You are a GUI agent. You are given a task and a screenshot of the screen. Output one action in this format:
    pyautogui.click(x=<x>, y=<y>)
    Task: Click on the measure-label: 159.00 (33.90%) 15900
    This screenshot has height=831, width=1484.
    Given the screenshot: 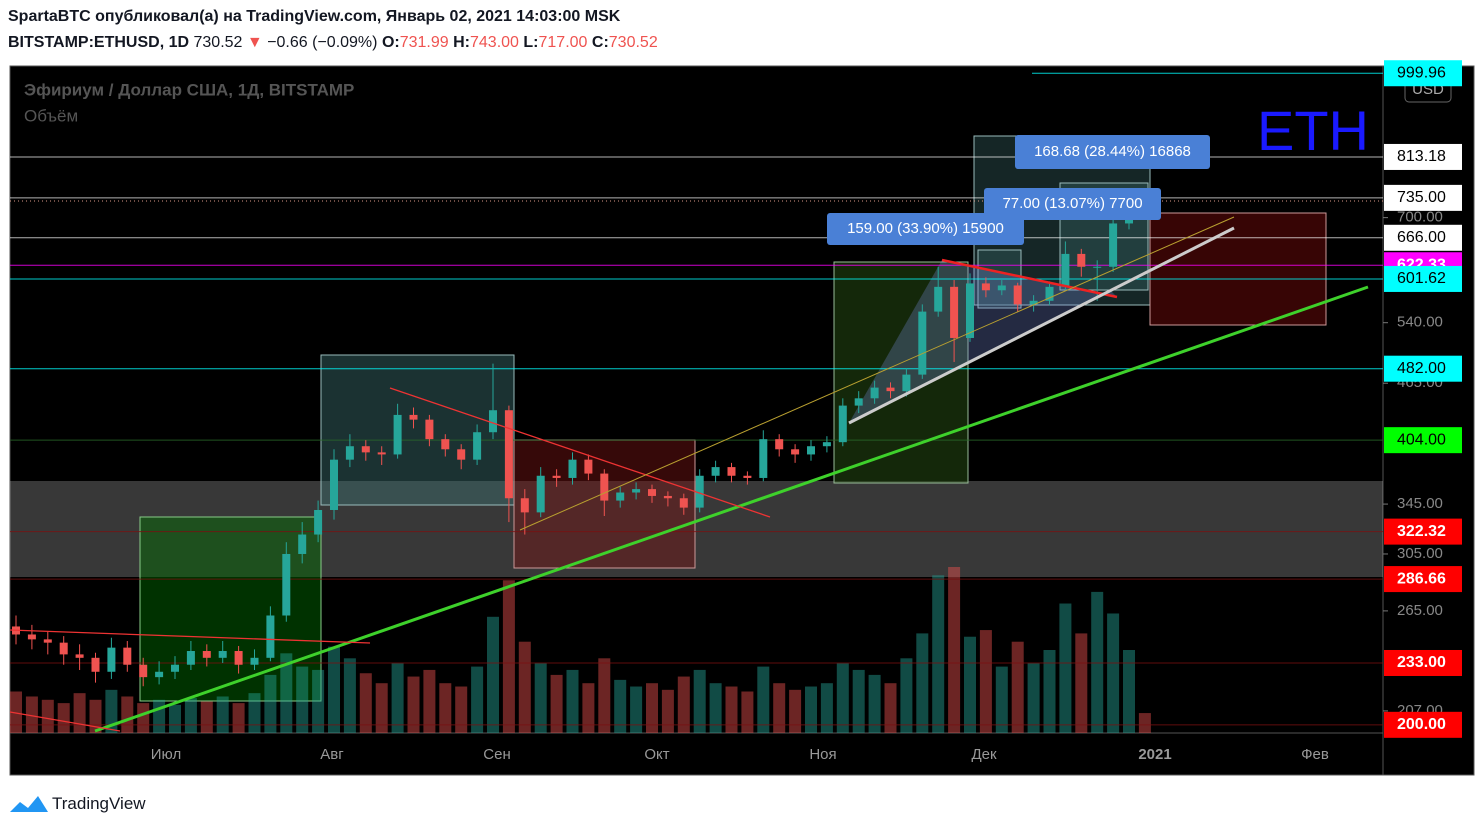 What is the action you would take?
    pyautogui.click(x=925, y=228)
    